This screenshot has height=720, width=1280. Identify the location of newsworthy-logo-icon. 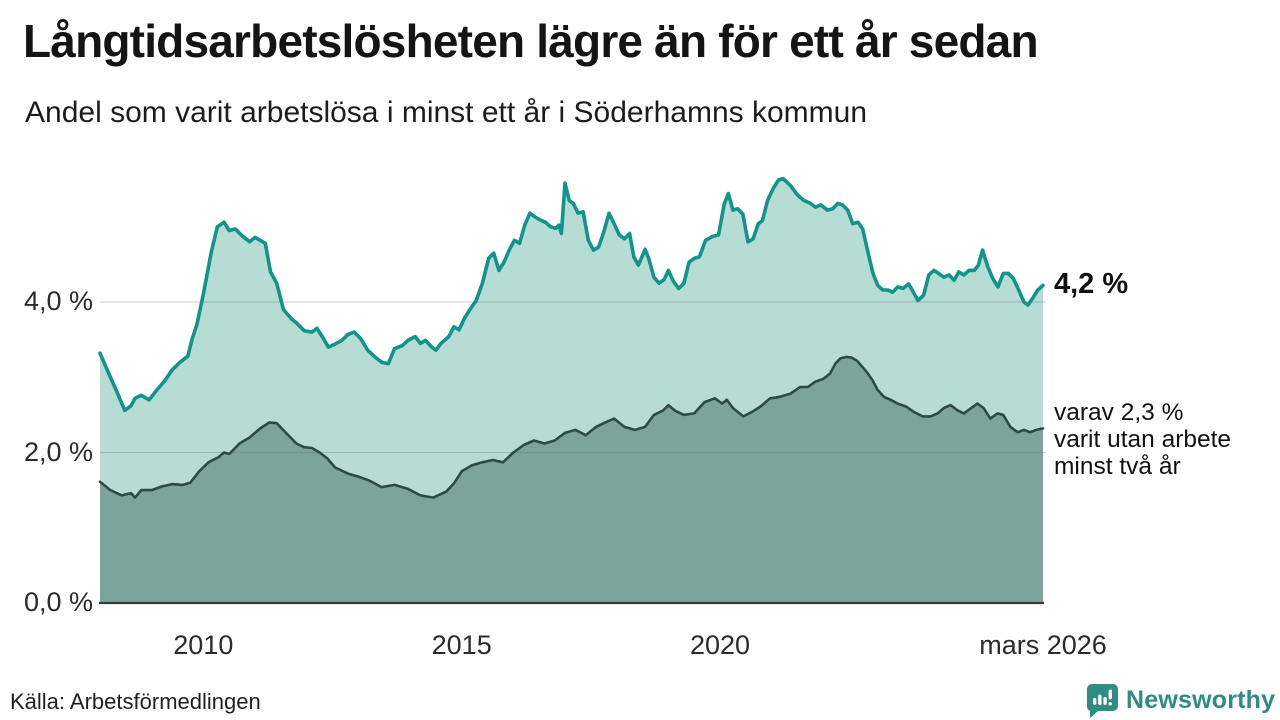
(1102, 701).